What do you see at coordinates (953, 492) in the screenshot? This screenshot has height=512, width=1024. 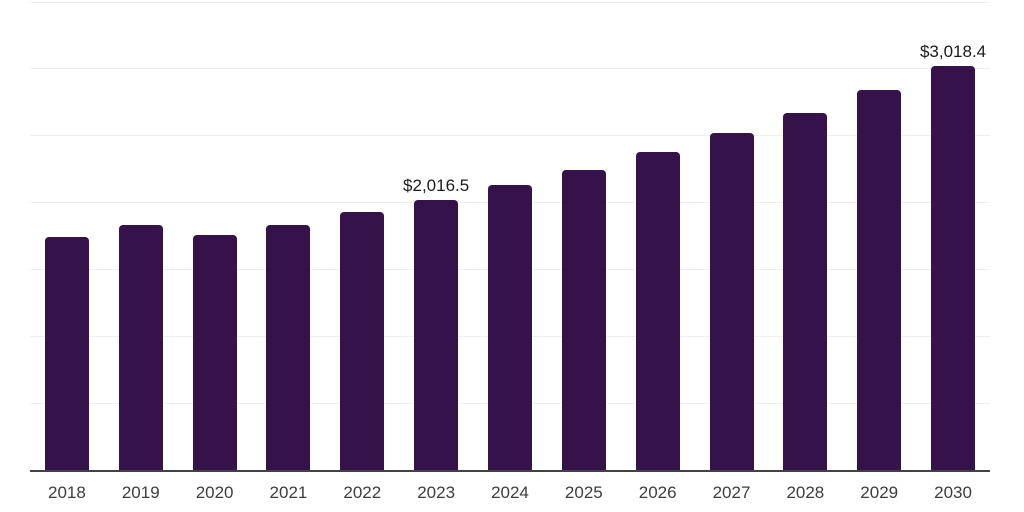 I see `x-tick-label-2030: 2030` at bounding box center [953, 492].